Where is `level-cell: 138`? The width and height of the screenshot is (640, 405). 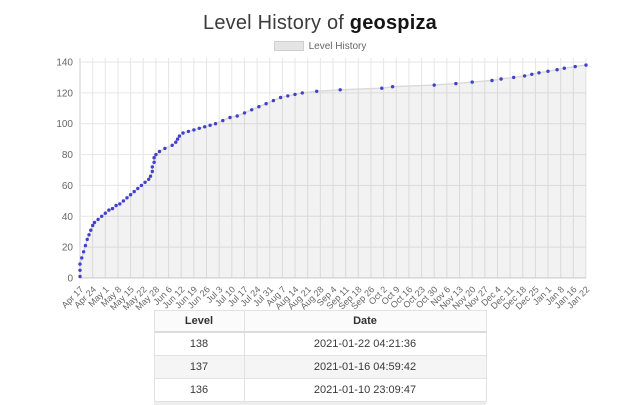
level-cell: 138 is located at coordinates (199, 343).